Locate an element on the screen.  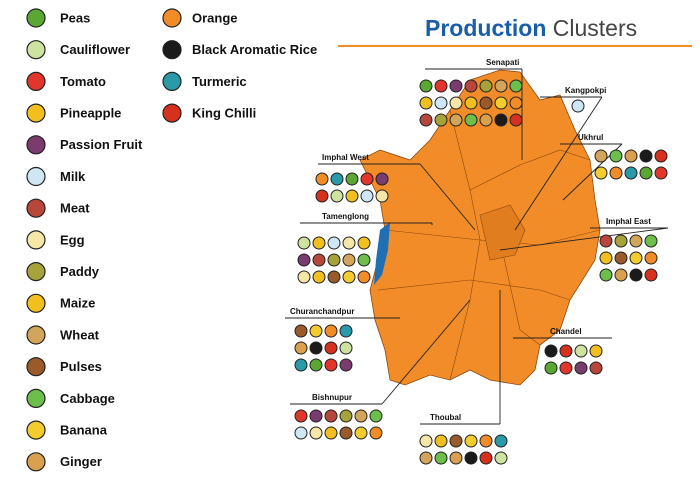
district-label: Tamenglong is located at coordinates (345, 216).